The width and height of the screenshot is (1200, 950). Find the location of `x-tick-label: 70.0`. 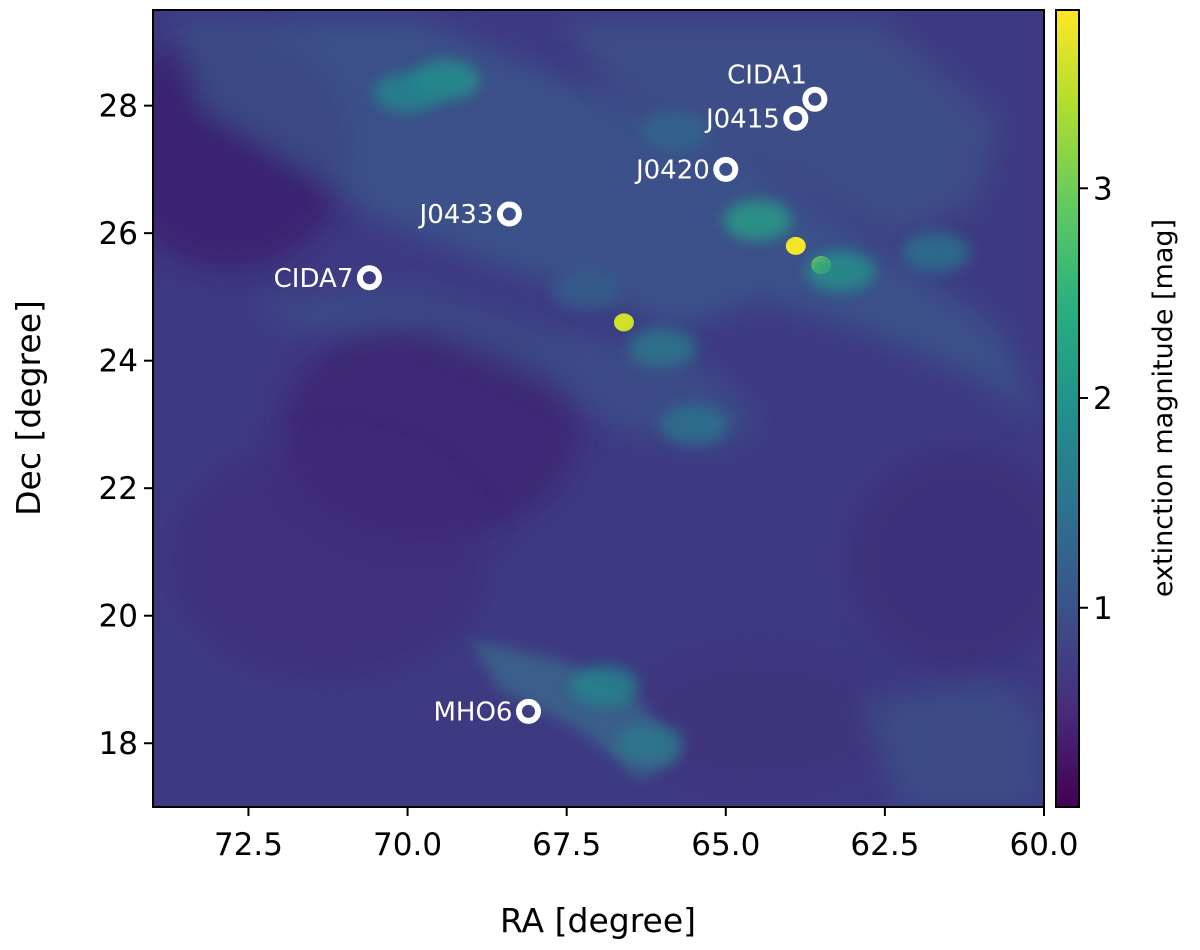

x-tick-label: 70.0 is located at coordinates (407, 845).